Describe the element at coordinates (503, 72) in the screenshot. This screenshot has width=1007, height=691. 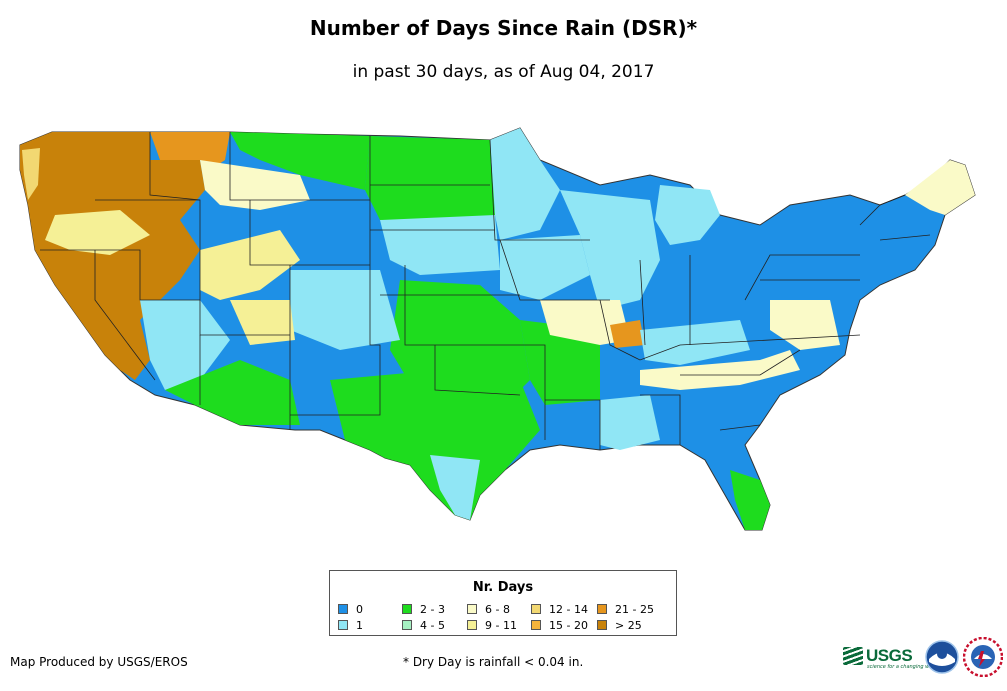
I see `map-subtitle: in past 30 days, as of Aug 04, 2017` at that location.